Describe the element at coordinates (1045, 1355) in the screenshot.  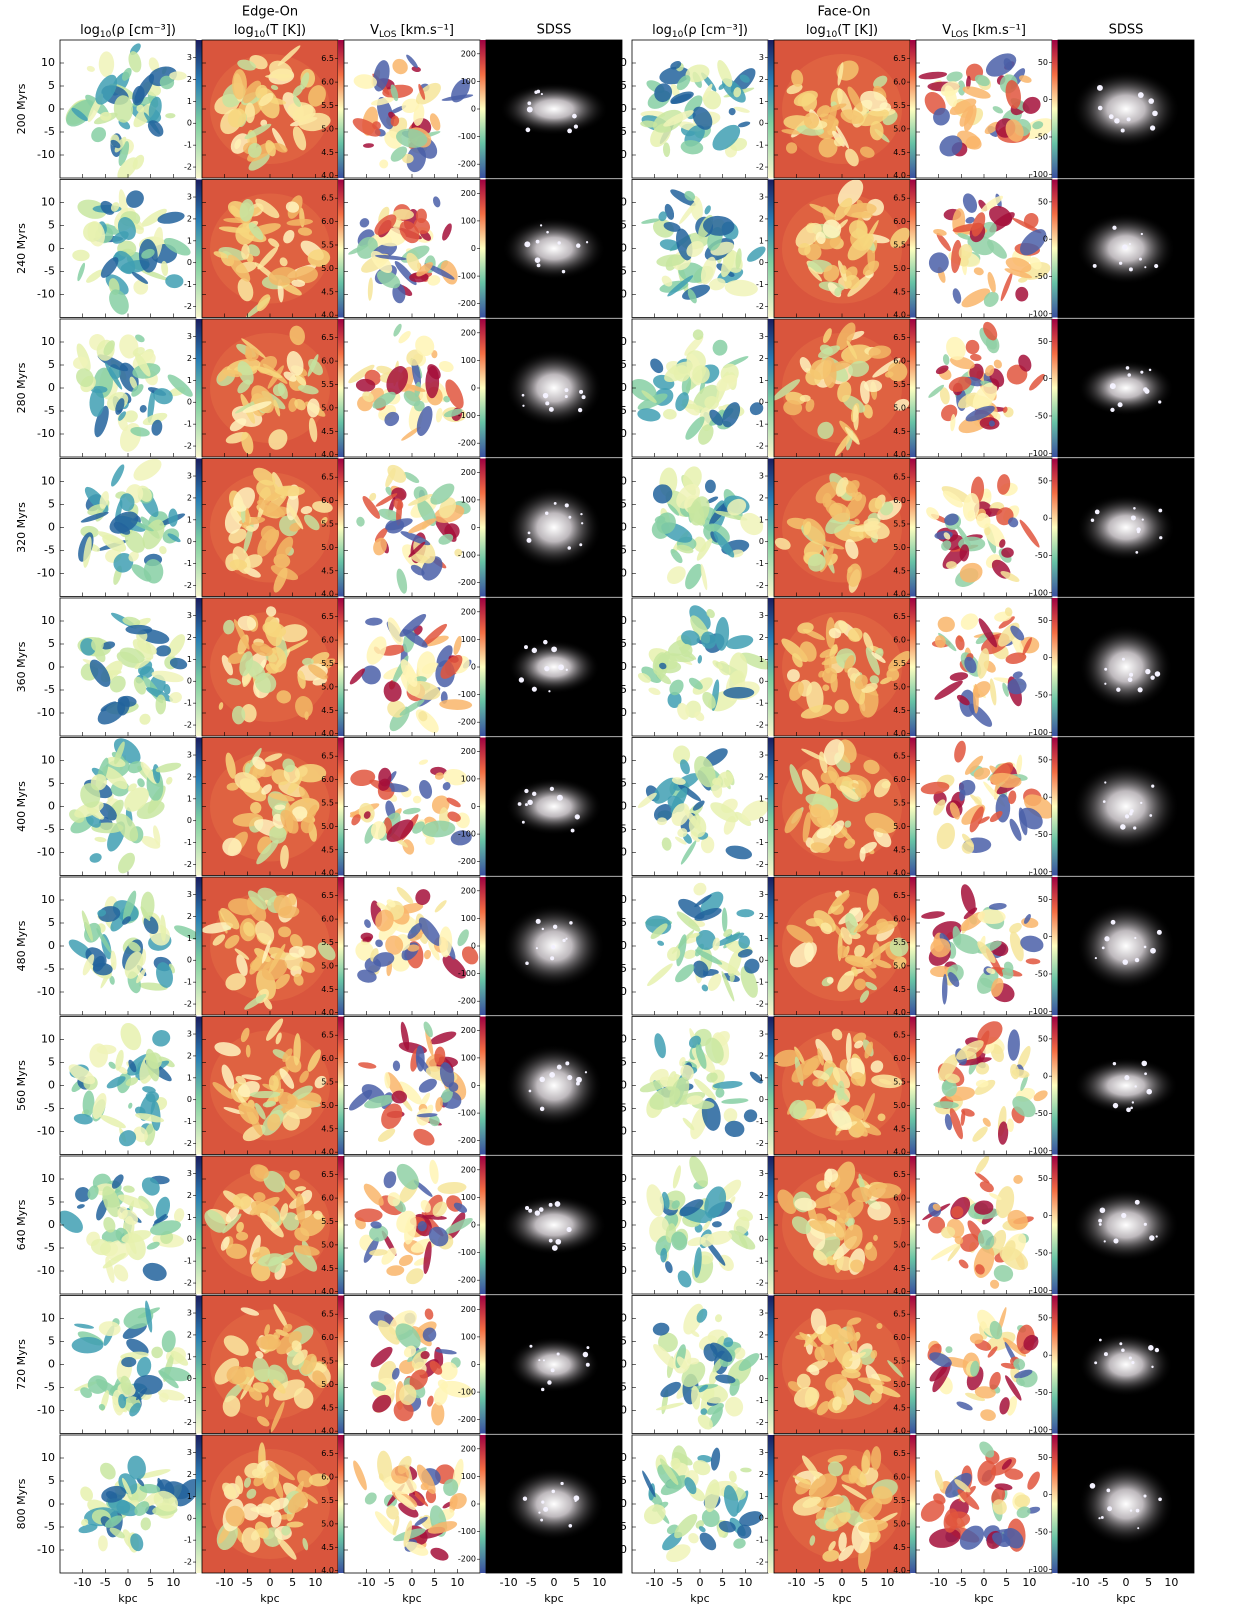
I see `colorbar-tick-label: 0` at that location.